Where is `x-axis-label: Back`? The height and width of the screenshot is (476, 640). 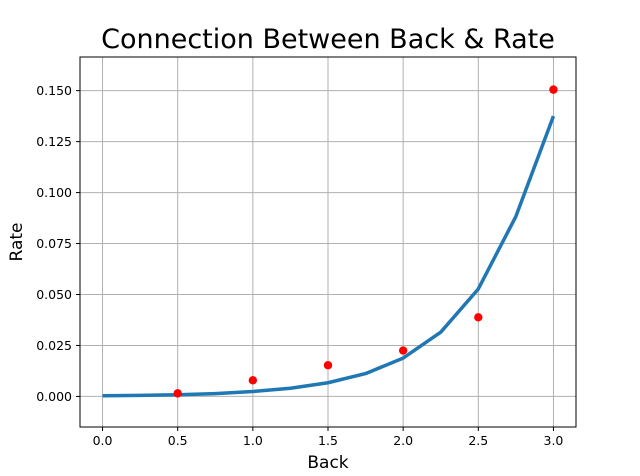 x-axis-label: Back is located at coordinates (327, 463).